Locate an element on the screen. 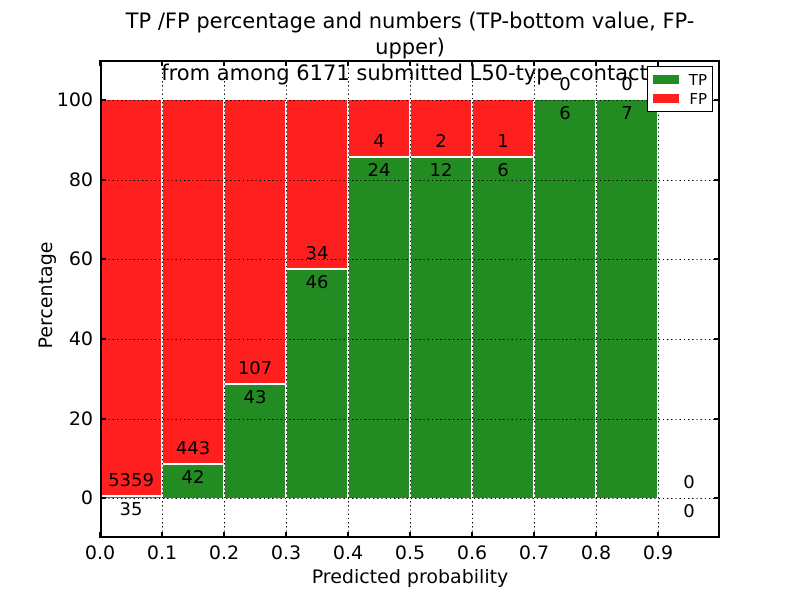 The height and width of the screenshot is (600, 800). tp-count-label: 42 is located at coordinates (193, 477).